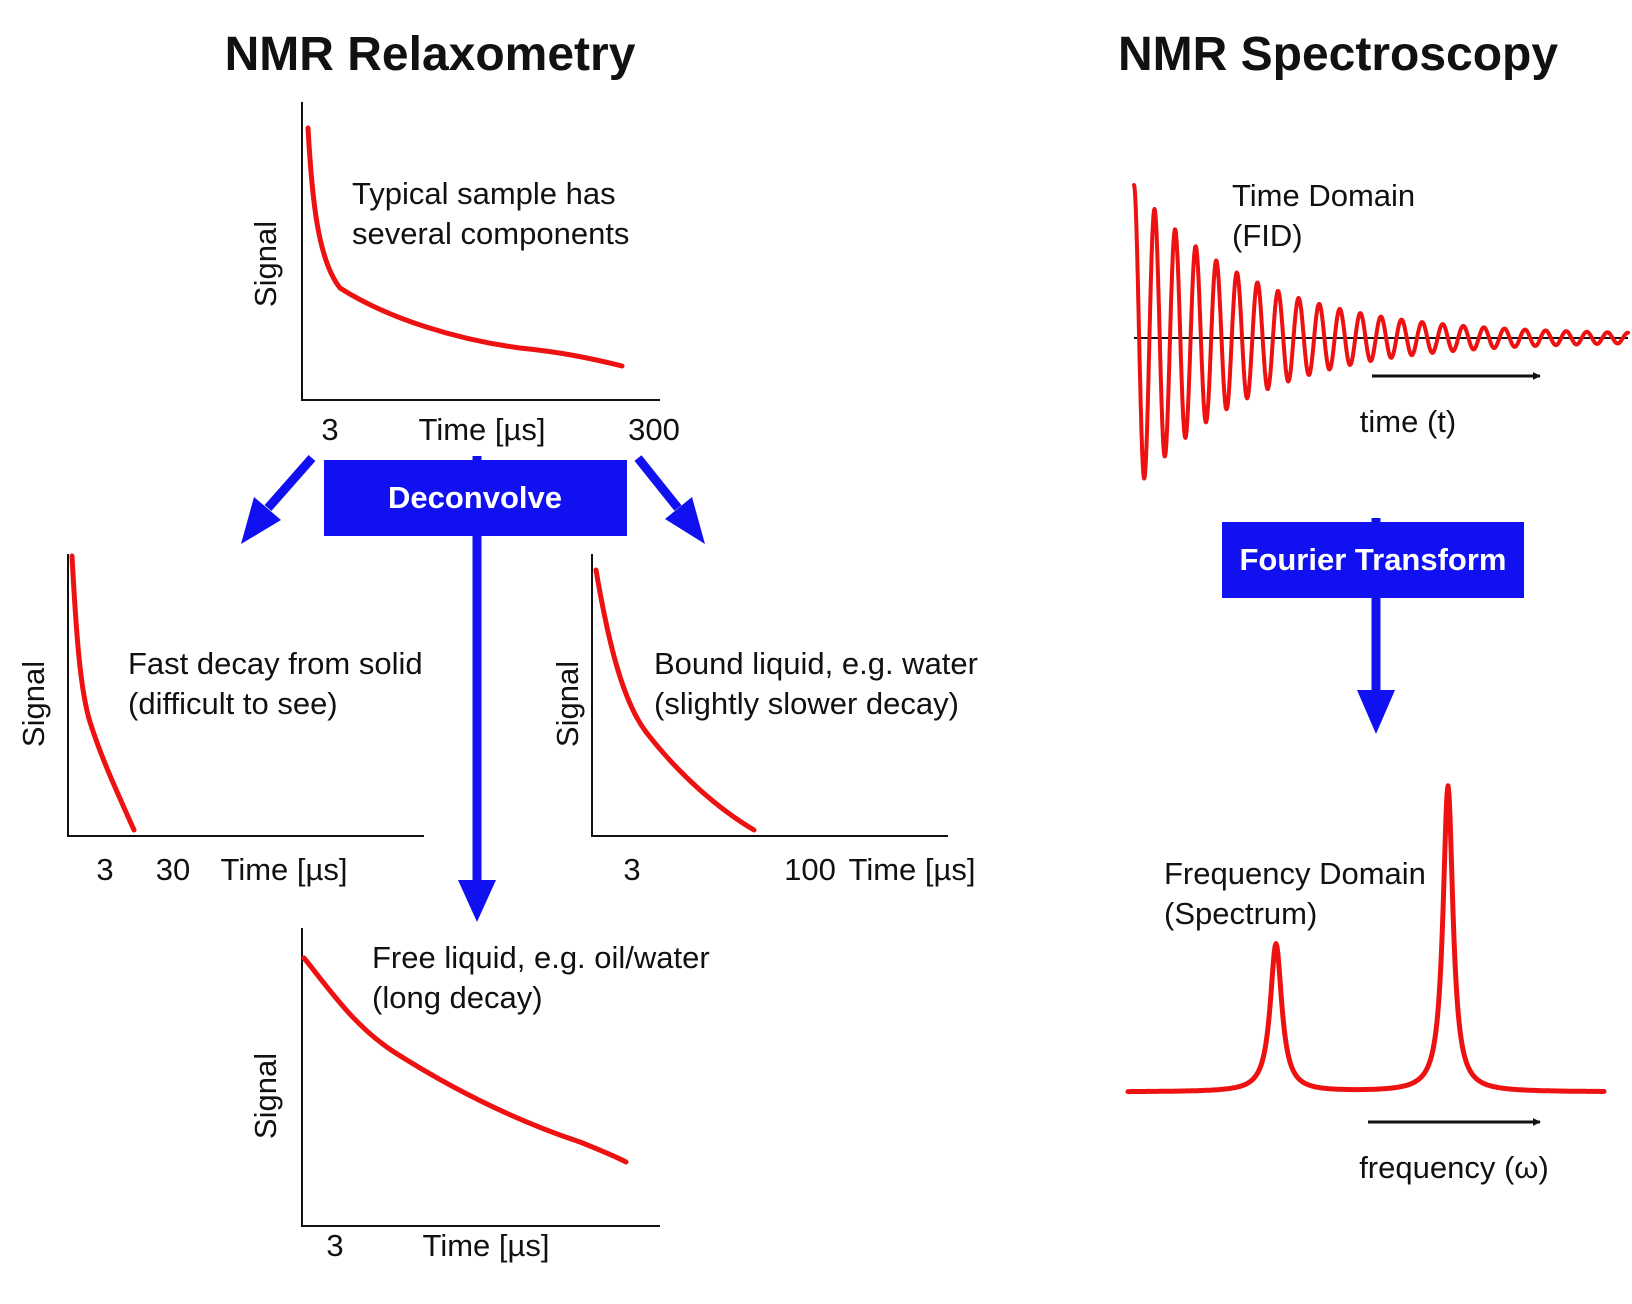  What do you see at coordinates (329, 429) in the screenshot?
I see `main-plot-tick-left: 3` at bounding box center [329, 429].